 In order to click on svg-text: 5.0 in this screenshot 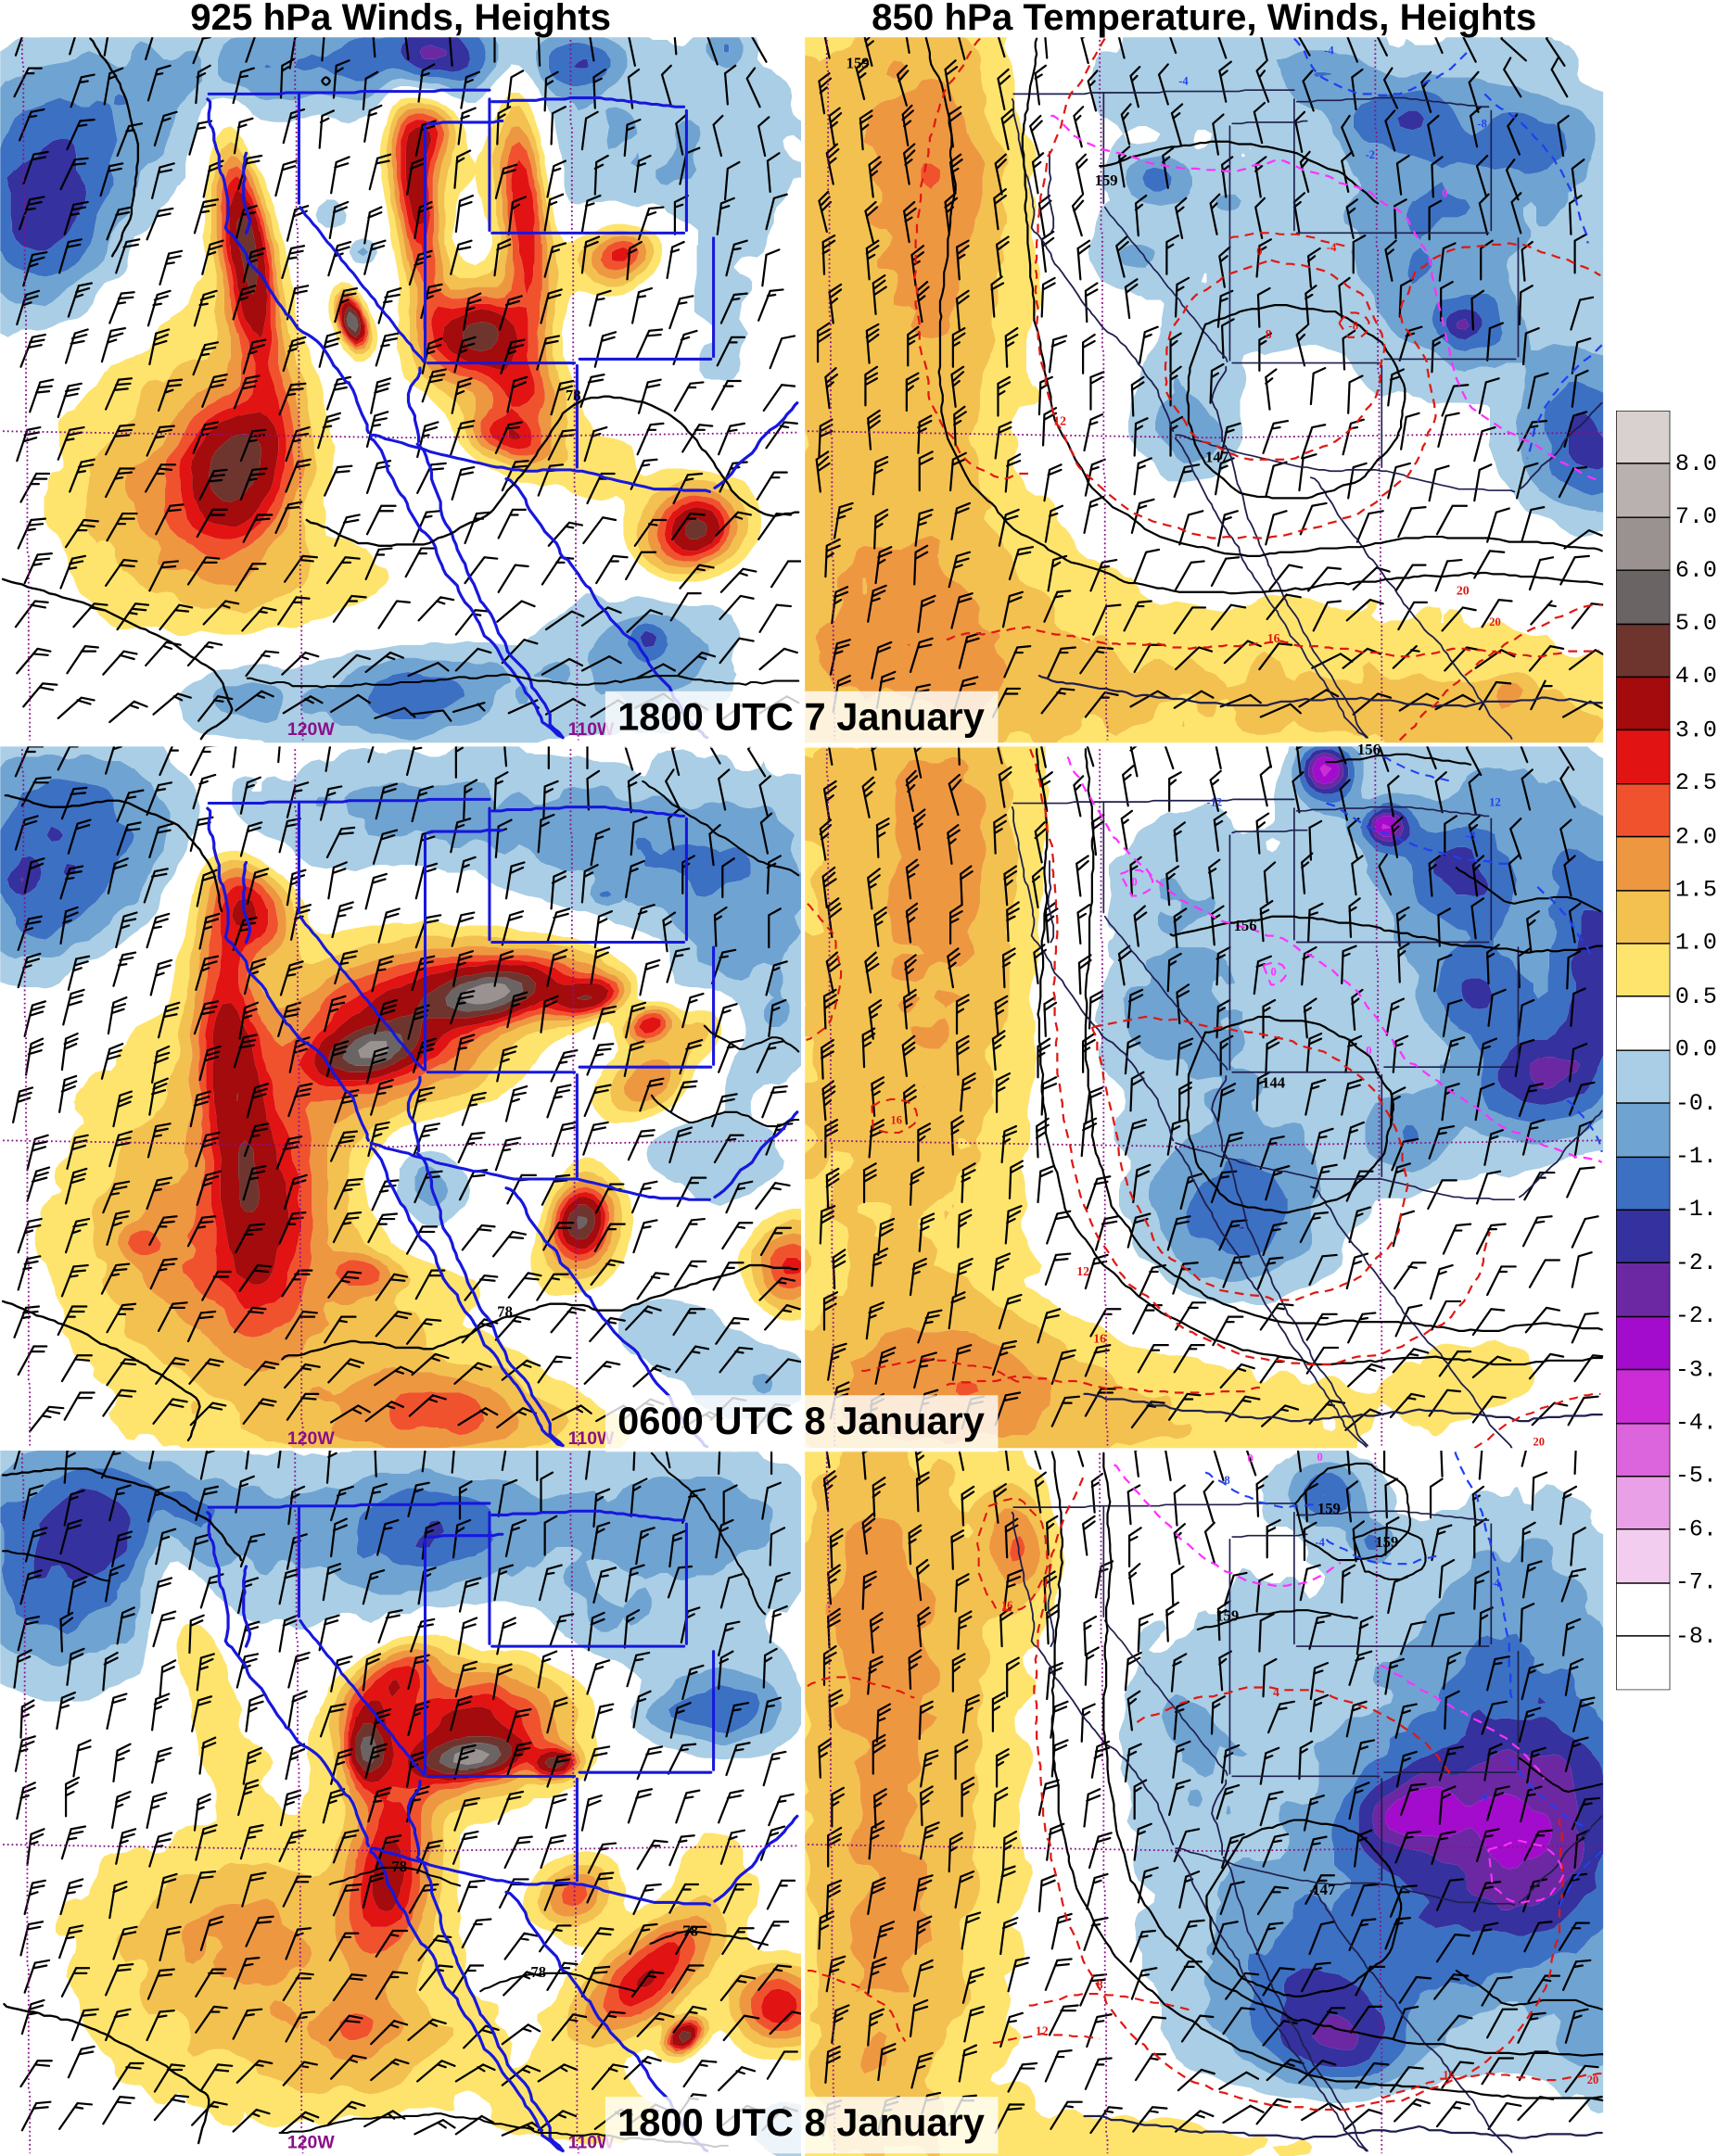, I will do `click(1696, 624)`.